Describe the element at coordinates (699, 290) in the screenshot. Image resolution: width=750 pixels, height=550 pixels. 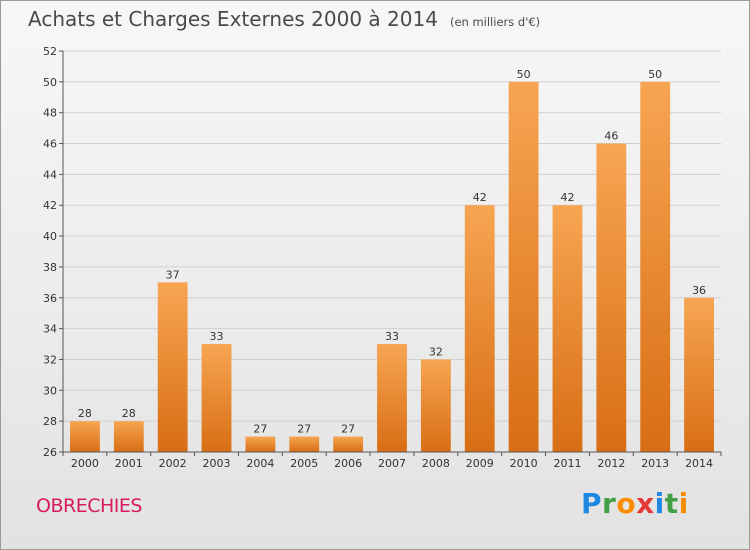
I see `bar-value-label: 36` at that location.